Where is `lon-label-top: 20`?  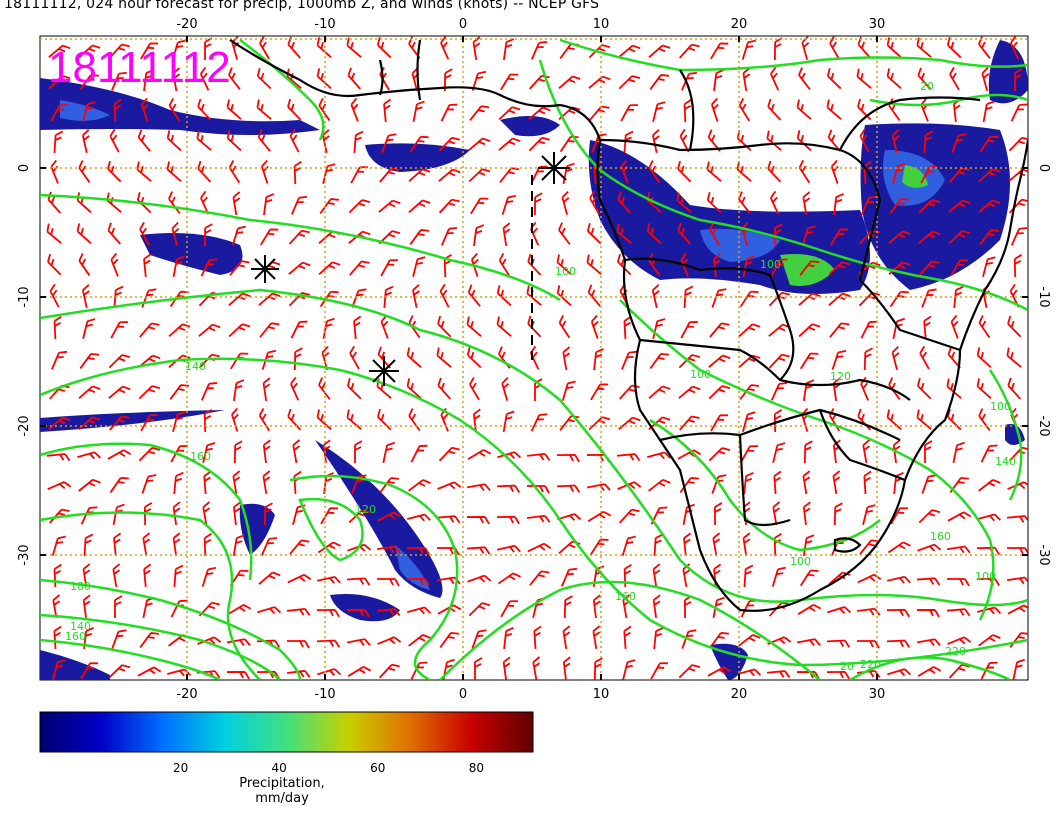
lon-label-top: 20 is located at coordinates (739, 24).